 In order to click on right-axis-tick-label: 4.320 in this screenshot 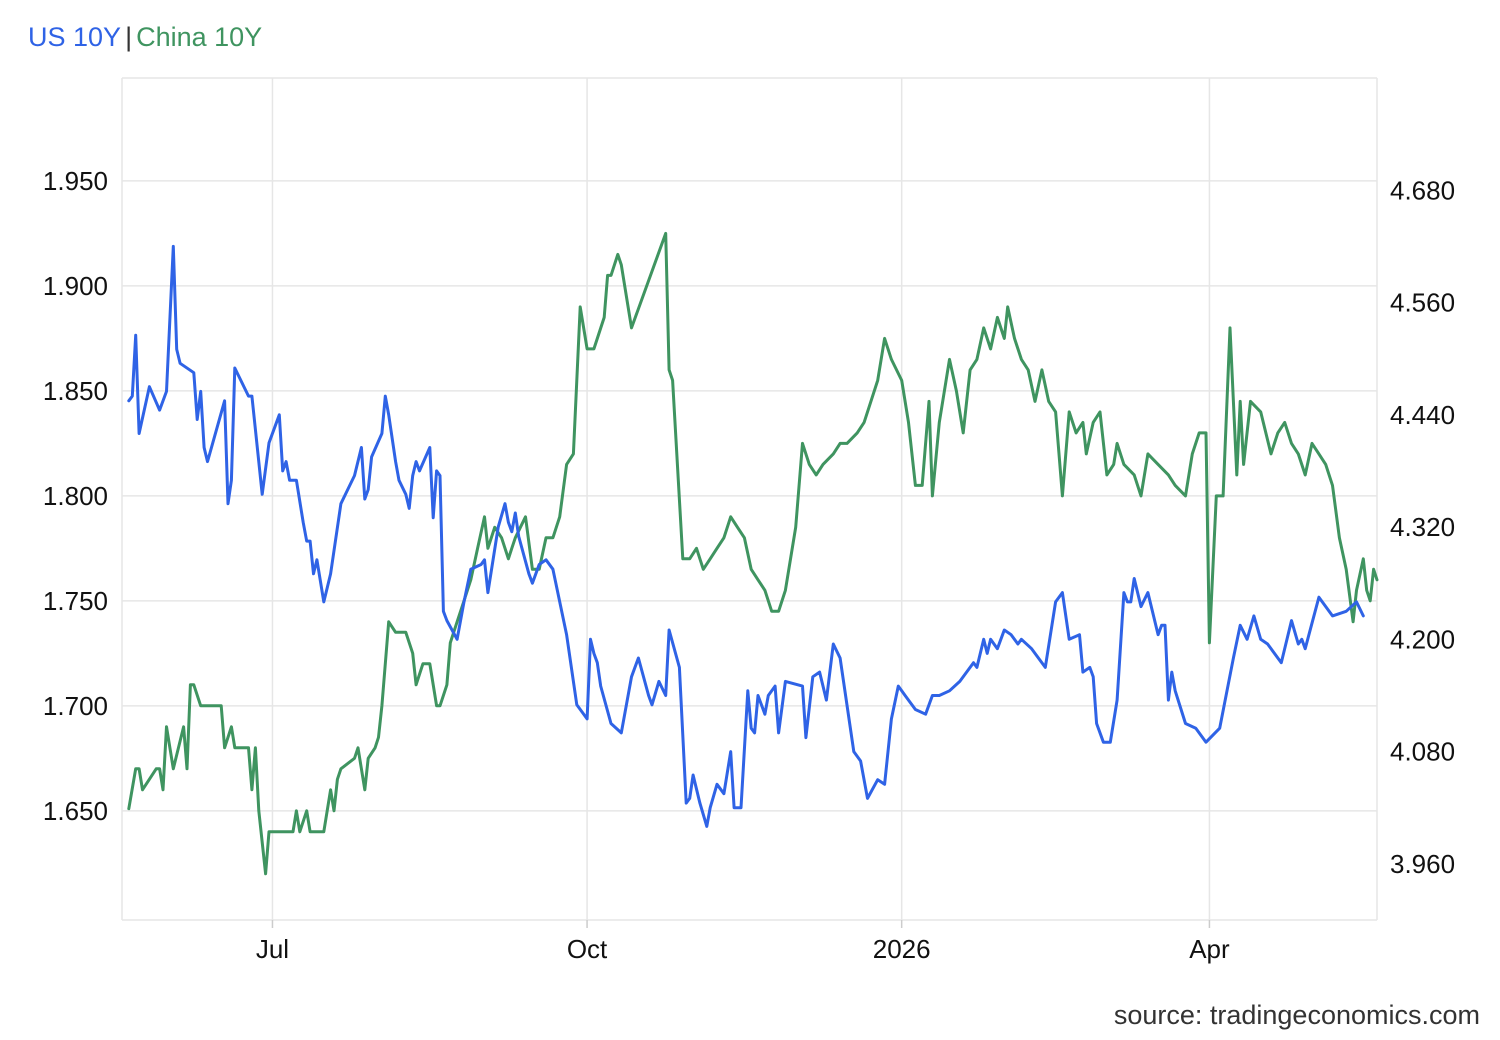, I will do `click(1422, 527)`.